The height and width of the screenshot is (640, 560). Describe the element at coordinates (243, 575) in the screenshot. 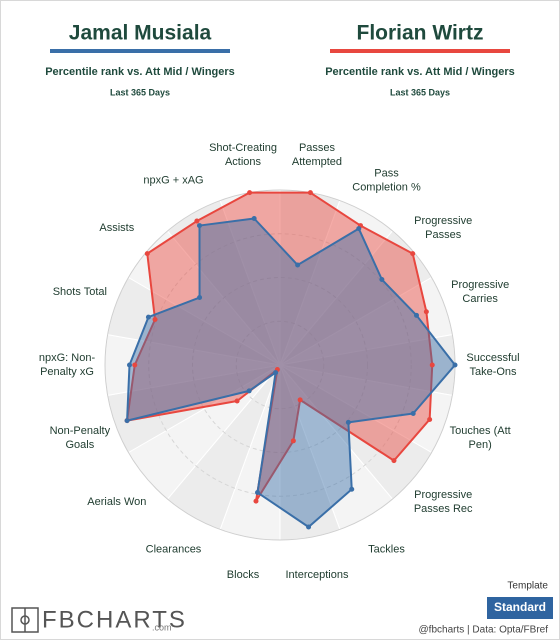

I see `axis-label: Blocks` at that location.